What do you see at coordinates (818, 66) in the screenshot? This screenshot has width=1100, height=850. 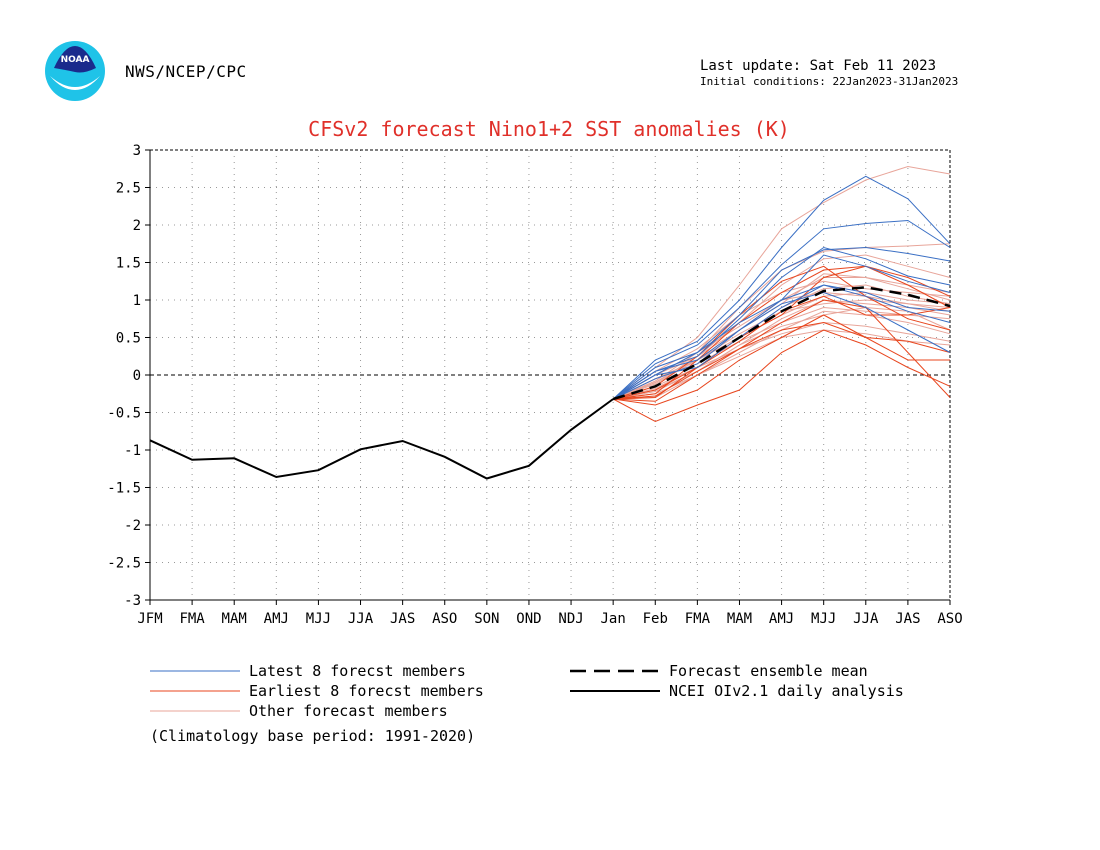 I see `last-update-text: Last update: Sat Feb 11 2023` at bounding box center [818, 66].